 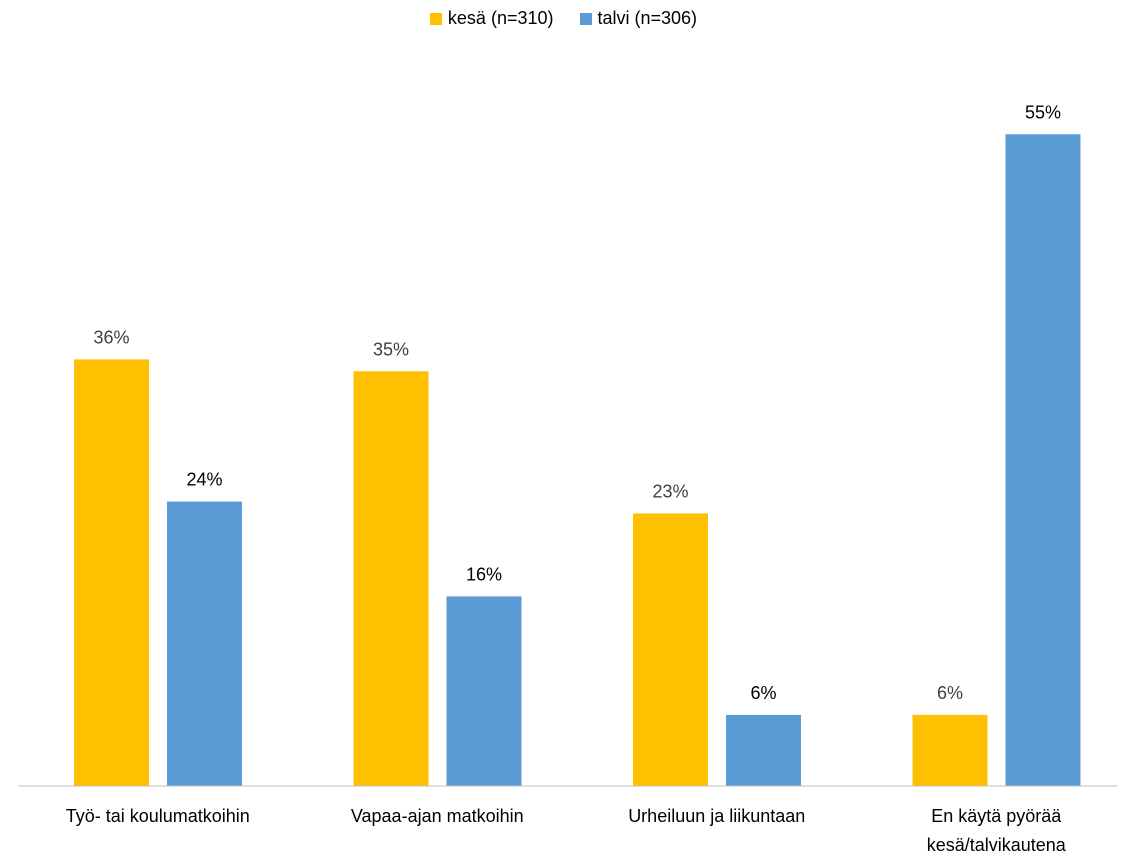 I want to click on value-label-talvi-en-kayta-pyoraa: 55%, so click(x=1043, y=112).